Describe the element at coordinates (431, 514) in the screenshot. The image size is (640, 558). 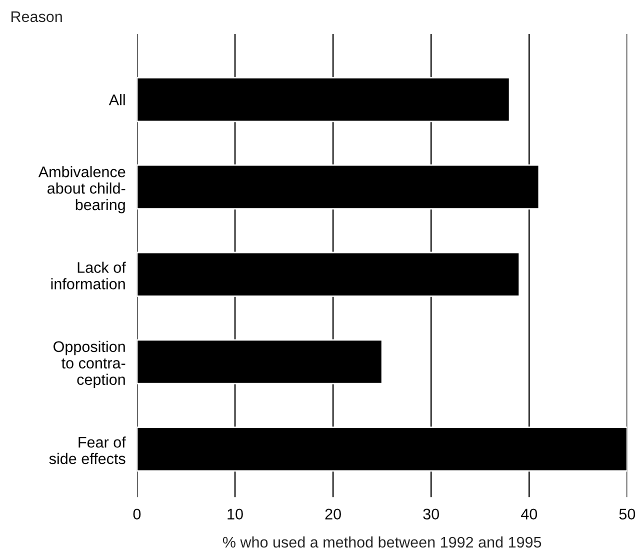
I see `x-tick-label: 30` at that location.